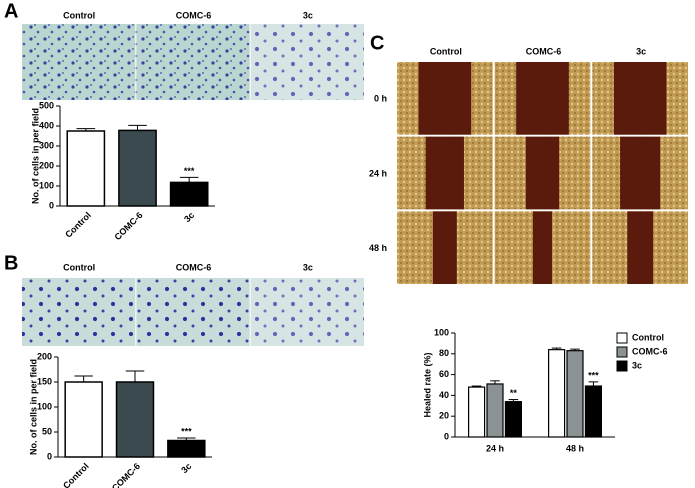  What do you see at coordinates (46, 125) in the screenshot?
I see `y-tick-label: 400` at bounding box center [46, 125].